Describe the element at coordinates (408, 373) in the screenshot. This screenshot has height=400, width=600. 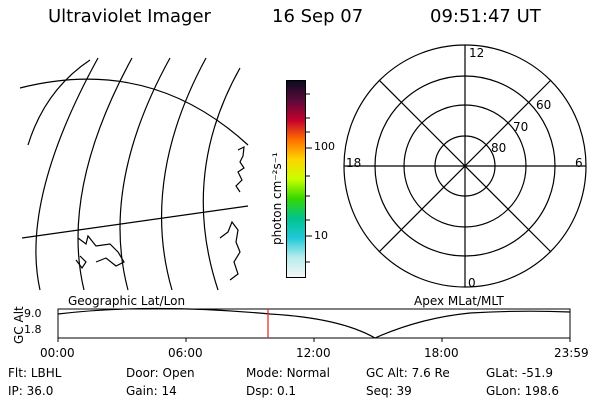
I see `status-gc-alt: GC Alt: 7.6 Re` at that location.